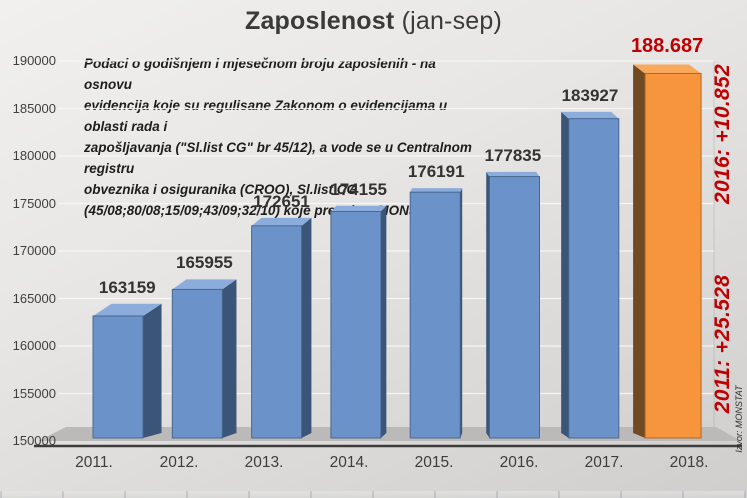 The image size is (747, 498). I want to click on bar-value-label: 177835, so click(513, 155).